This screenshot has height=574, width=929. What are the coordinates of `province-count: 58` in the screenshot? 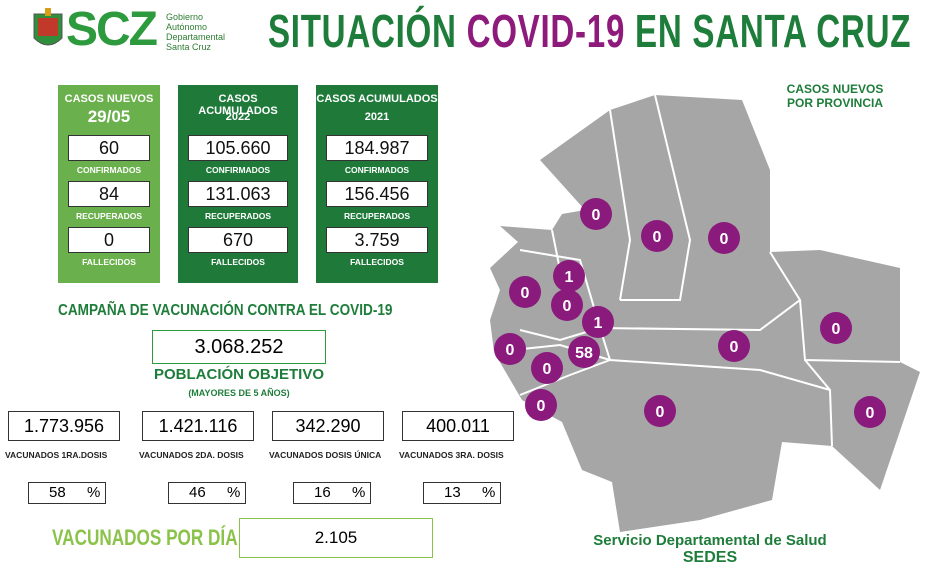 It's located at (584, 353).